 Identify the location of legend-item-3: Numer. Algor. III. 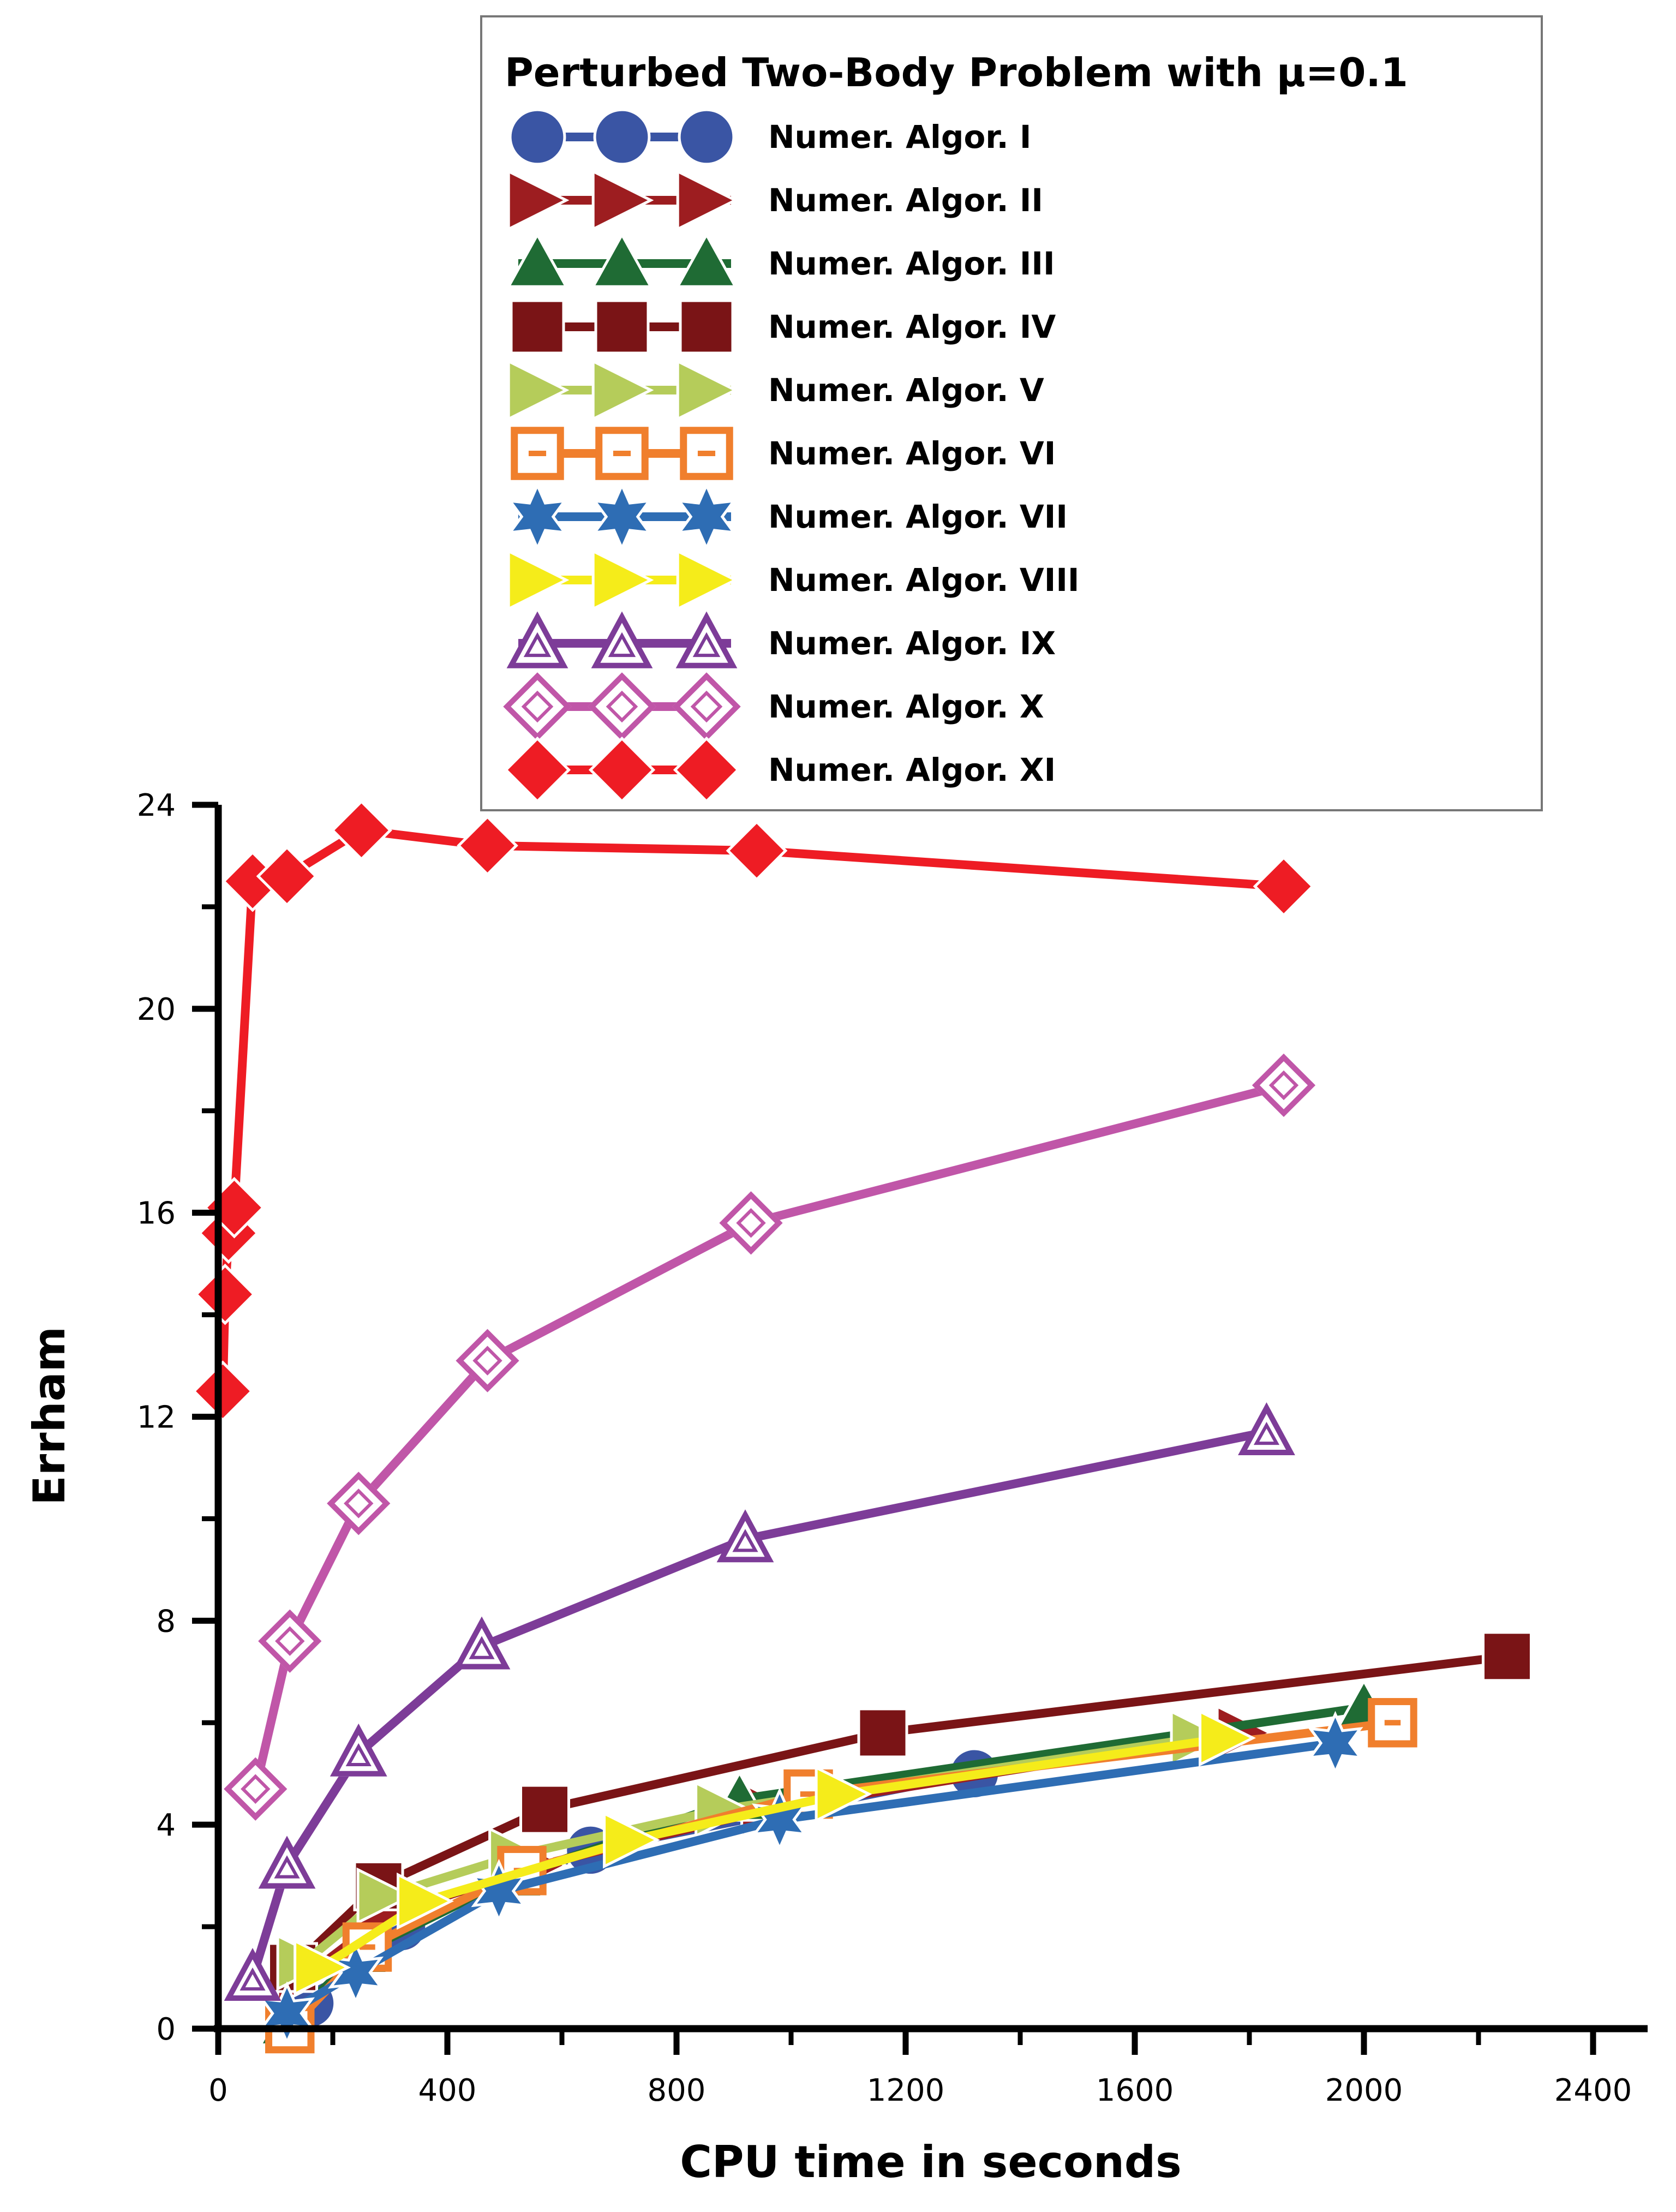
(780, 260).